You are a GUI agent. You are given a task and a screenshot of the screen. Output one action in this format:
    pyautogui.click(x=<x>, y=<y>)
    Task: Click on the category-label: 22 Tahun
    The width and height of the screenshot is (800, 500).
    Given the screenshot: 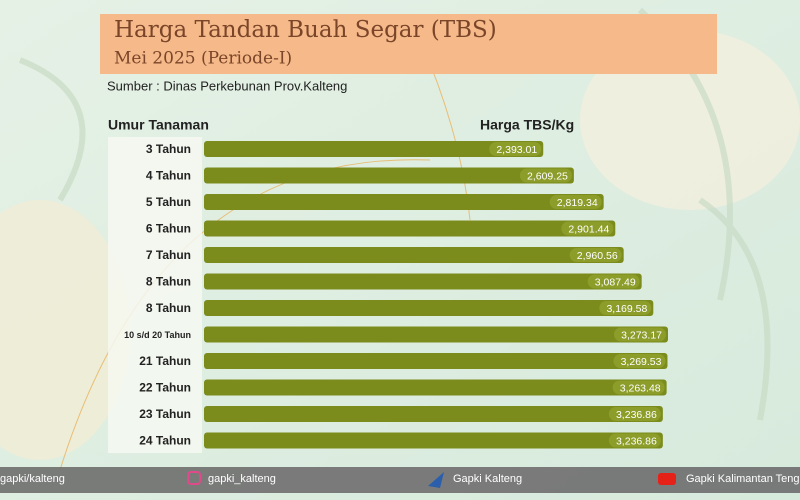 What is the action you would take?
    pyautogui.click(x=165, y=388)
    